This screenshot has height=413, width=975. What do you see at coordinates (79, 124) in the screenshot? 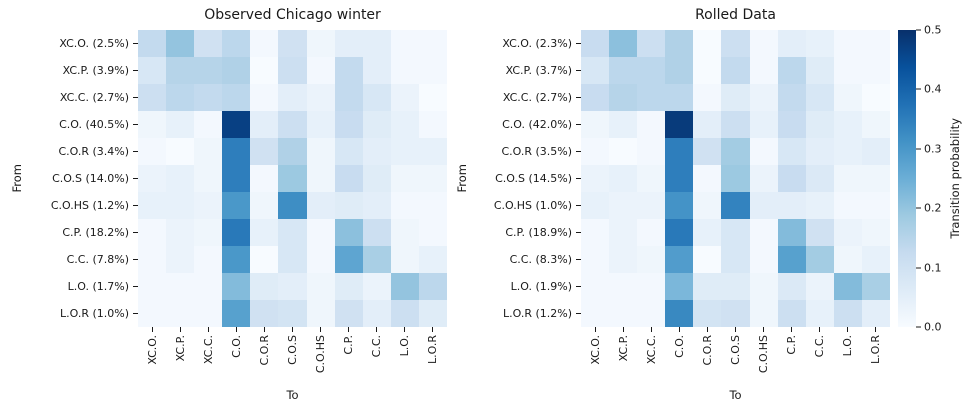
I see `y-tick: C.O. (40.5%)` at bounding box center [79, 124].